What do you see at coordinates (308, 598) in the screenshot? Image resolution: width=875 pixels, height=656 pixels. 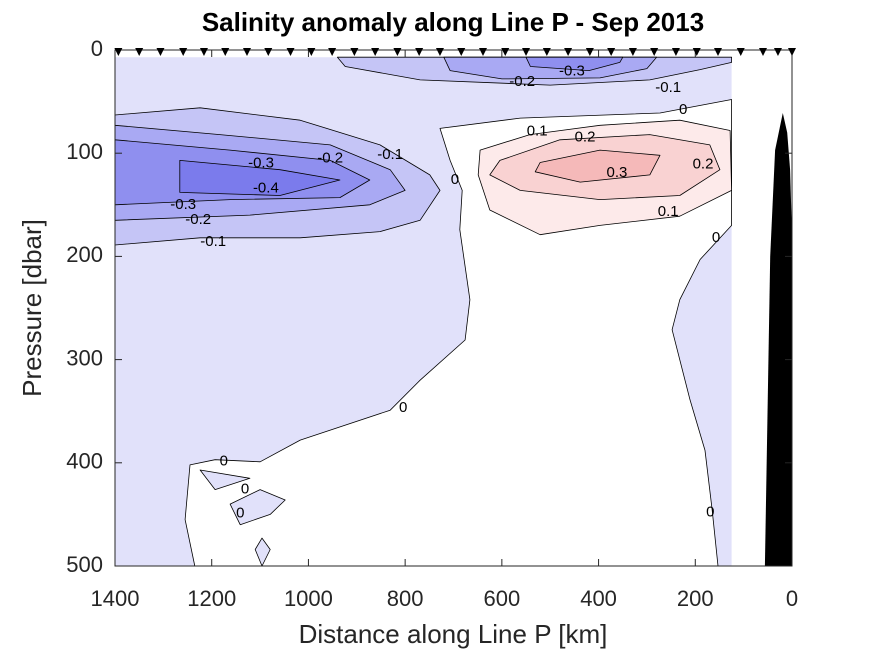 I see `x-tick-label: 1000` at bounding box center [308, 598].